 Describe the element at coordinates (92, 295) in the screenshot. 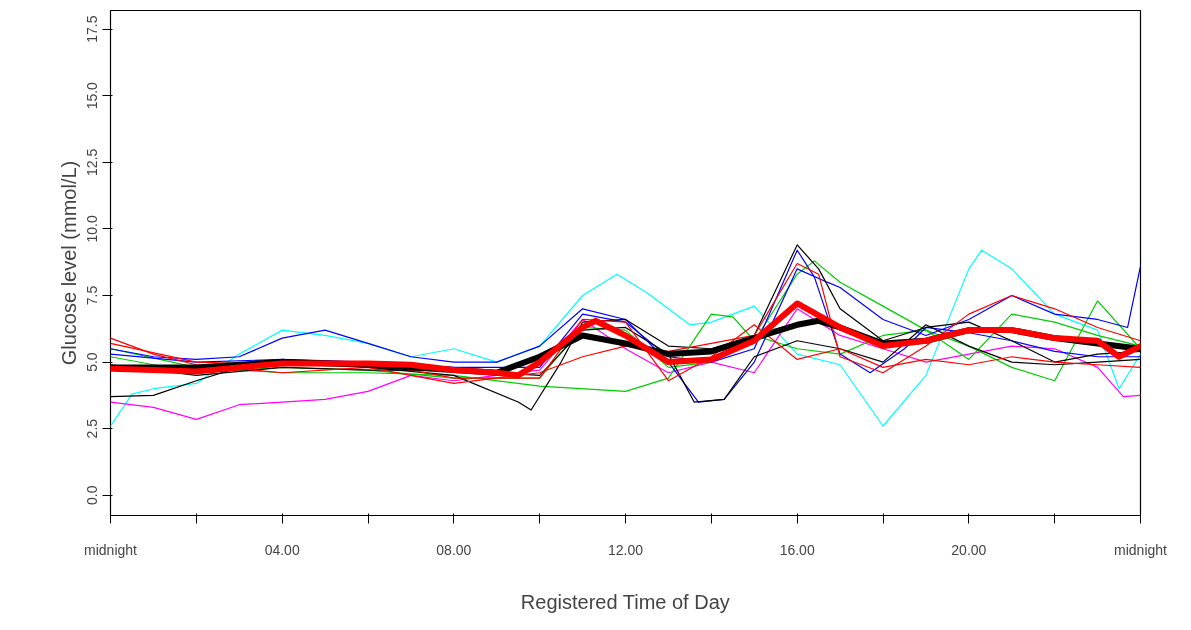

I see `y-tick-label: 7.5` at that location.